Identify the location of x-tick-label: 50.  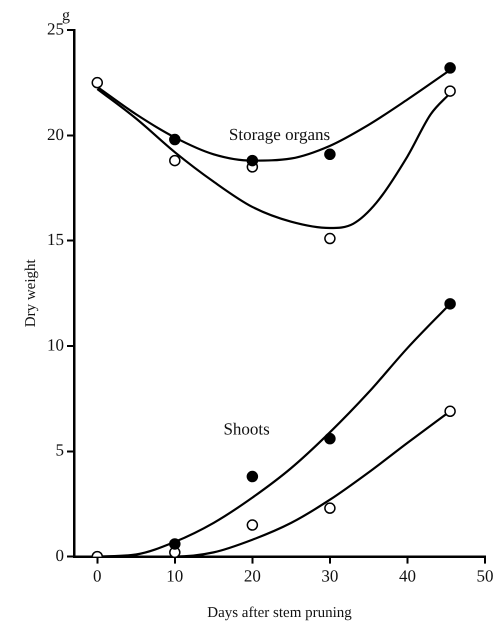
(485, 576).